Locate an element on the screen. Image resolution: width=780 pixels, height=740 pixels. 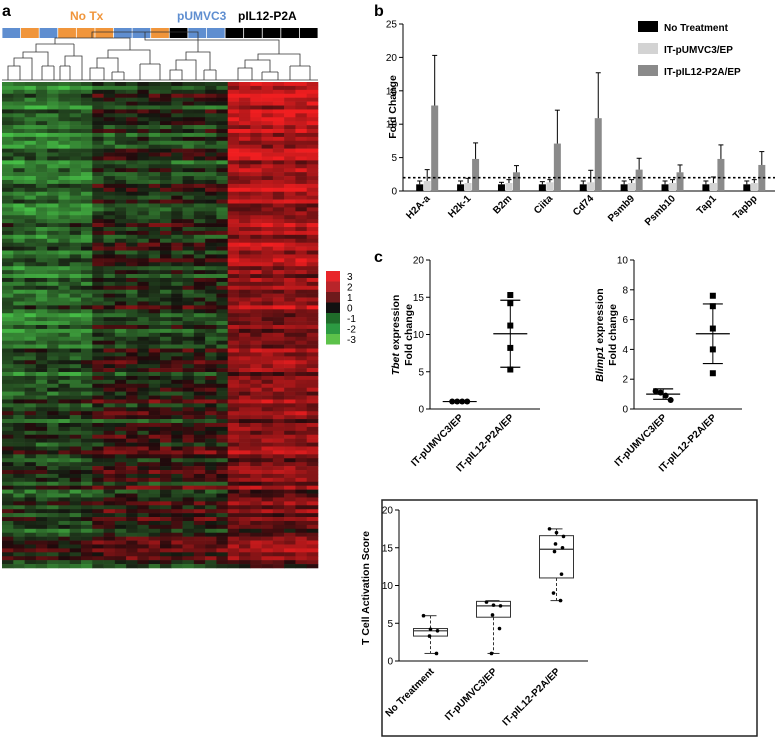
box-data-point is located at coordinates (561, 574).